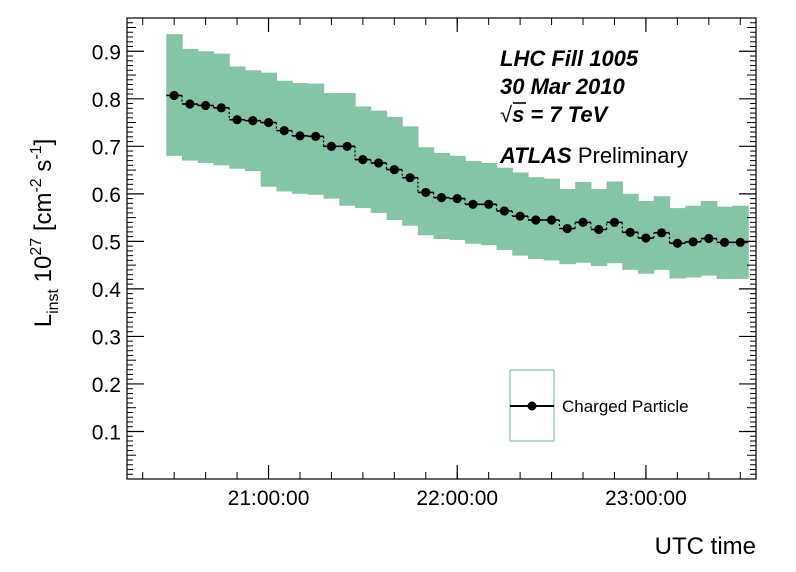 The image size is (796, 572). I want to click on y-axis-title-units-post: ], so click(43, 142).